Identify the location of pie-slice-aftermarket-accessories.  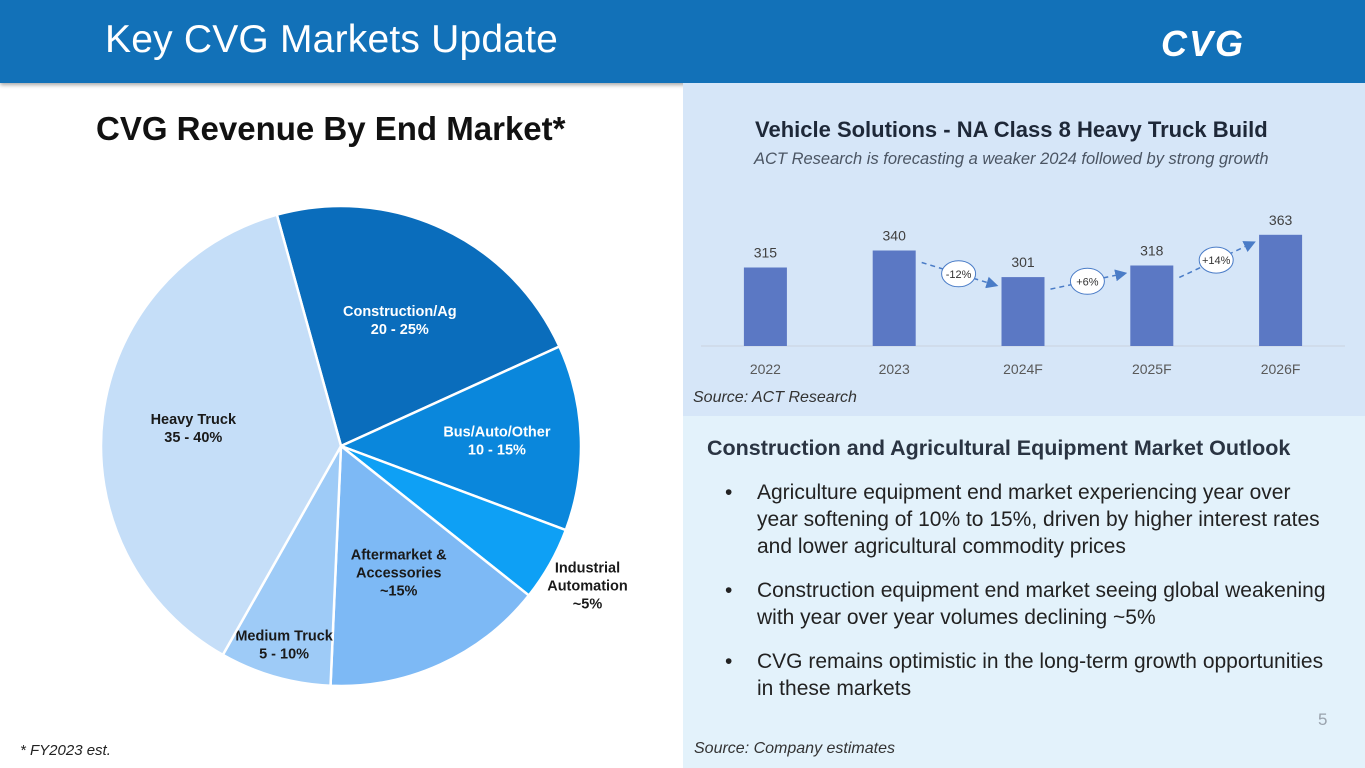
(430, 565).